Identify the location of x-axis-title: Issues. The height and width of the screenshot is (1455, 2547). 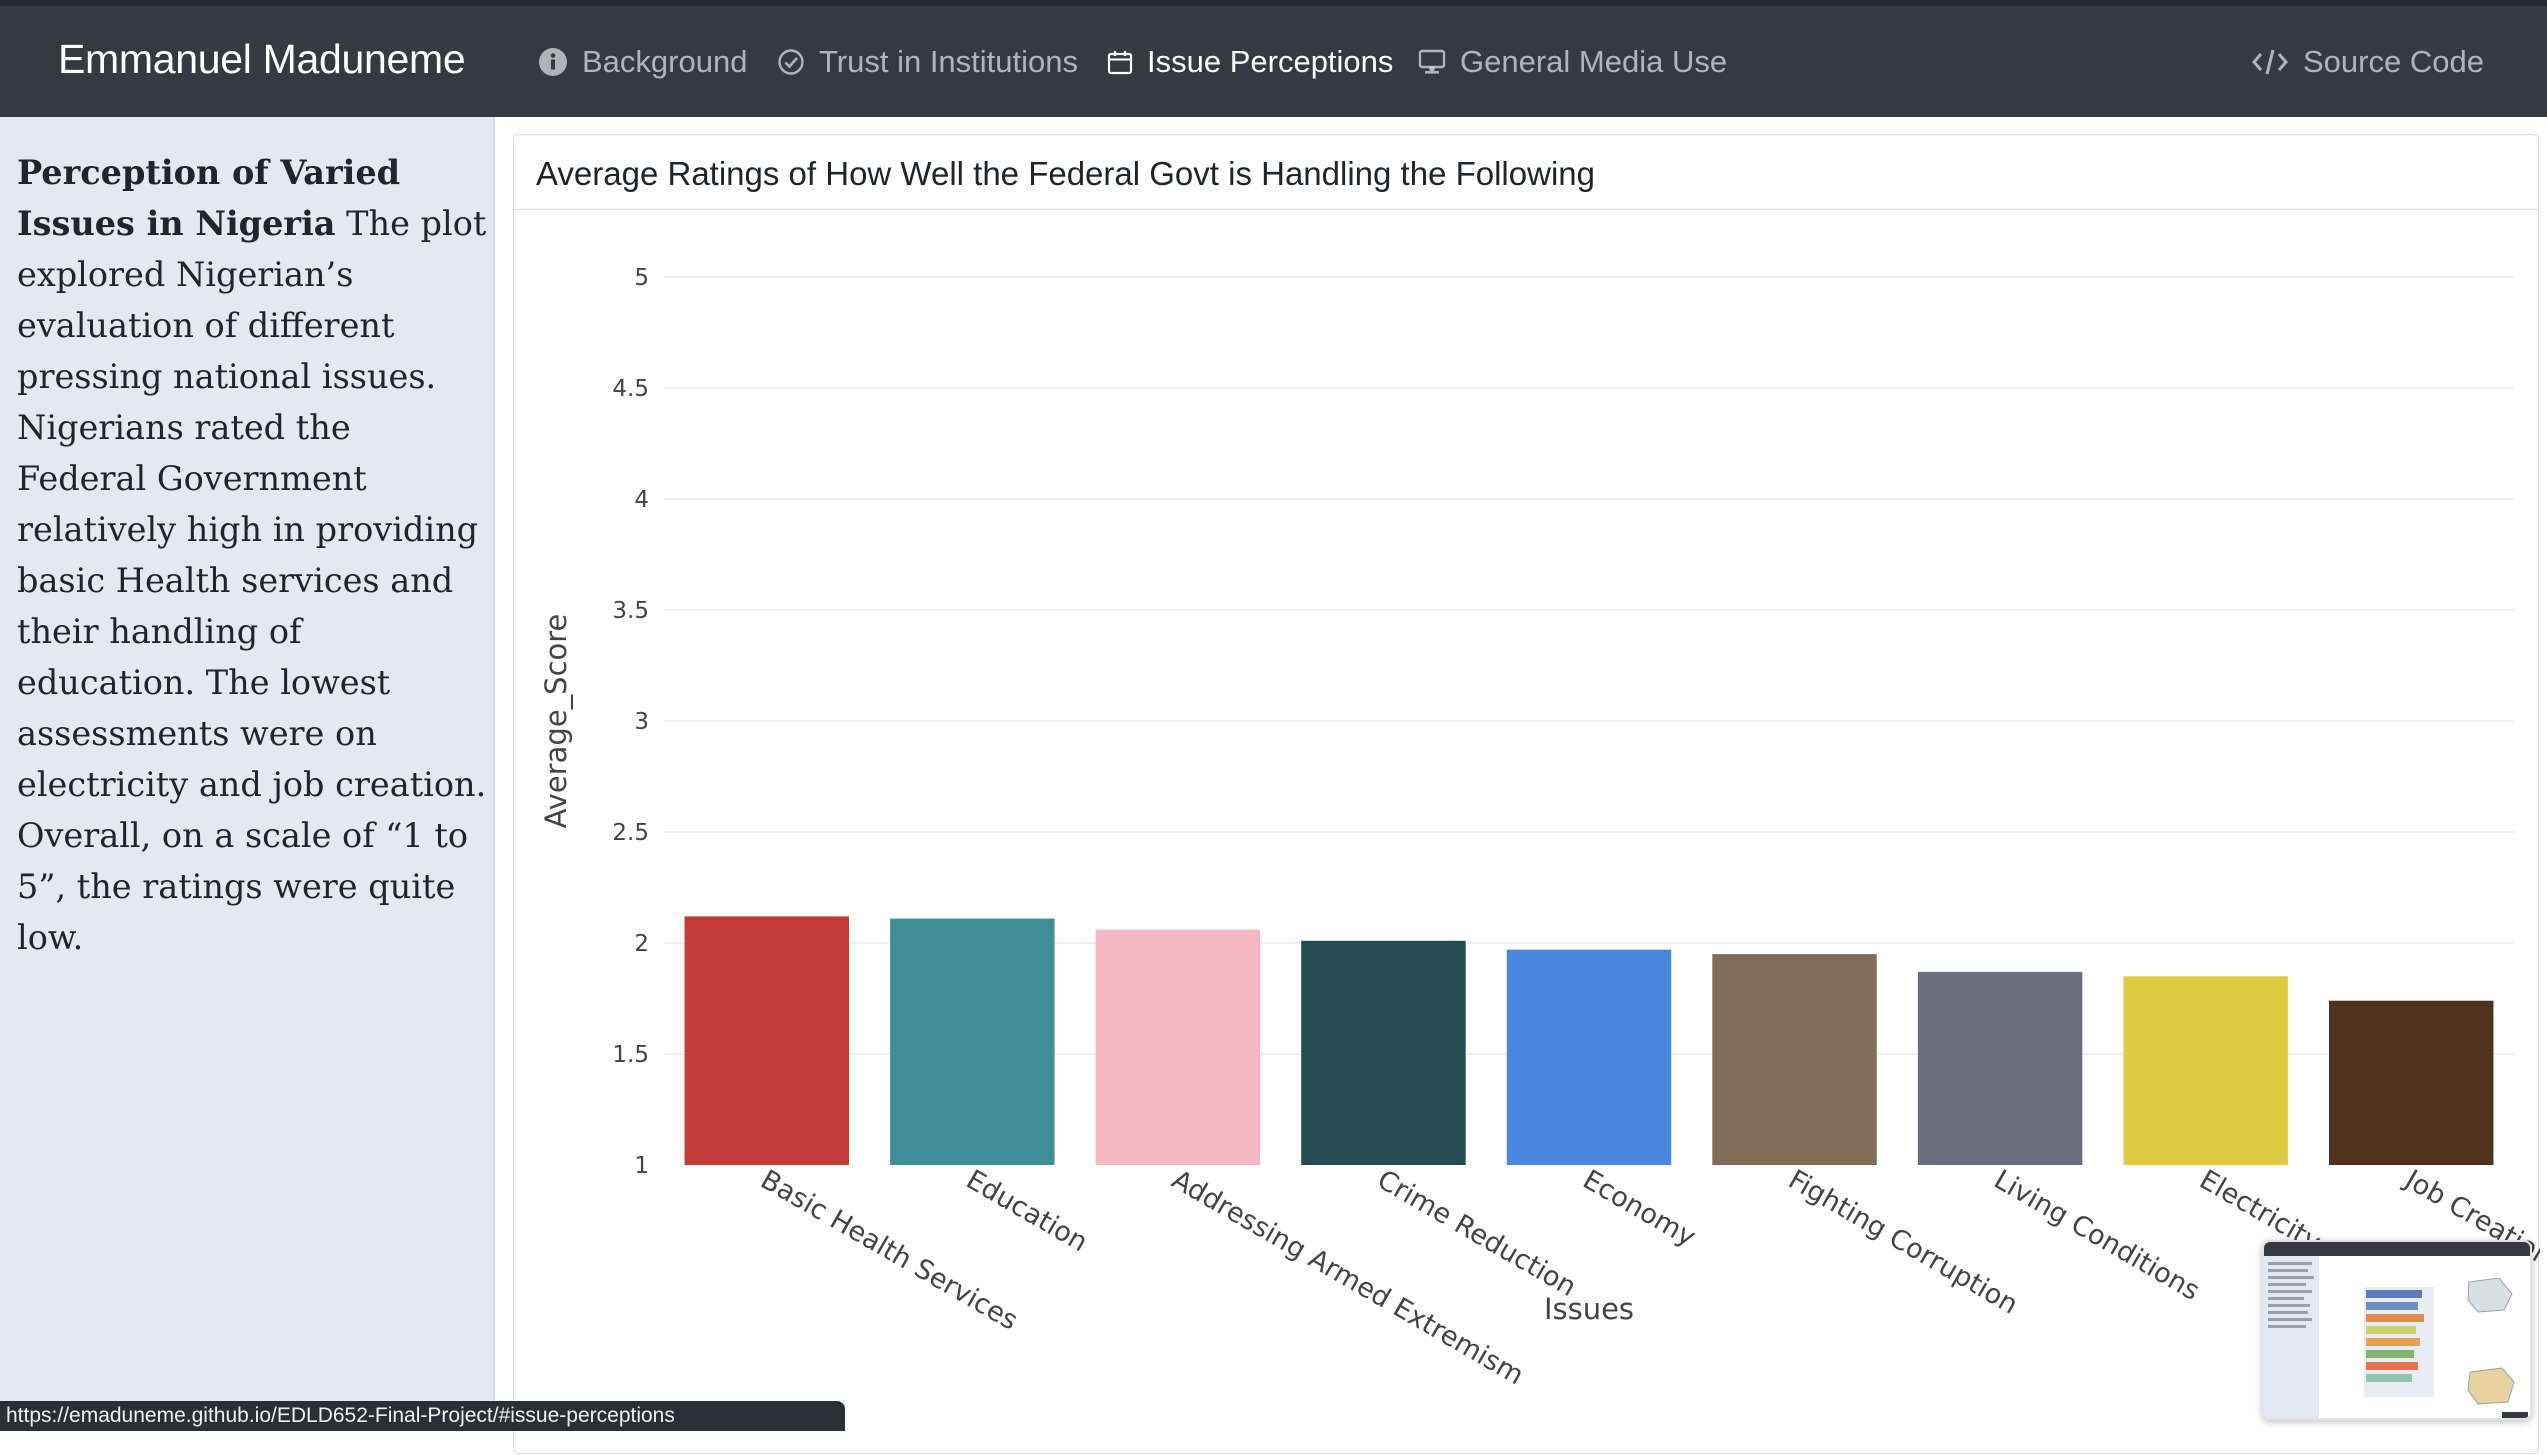
(1589, 1309).